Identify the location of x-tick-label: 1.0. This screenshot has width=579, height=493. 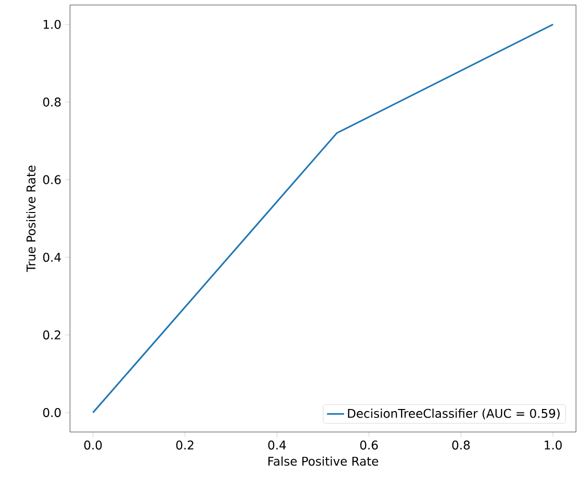
(553, 445).